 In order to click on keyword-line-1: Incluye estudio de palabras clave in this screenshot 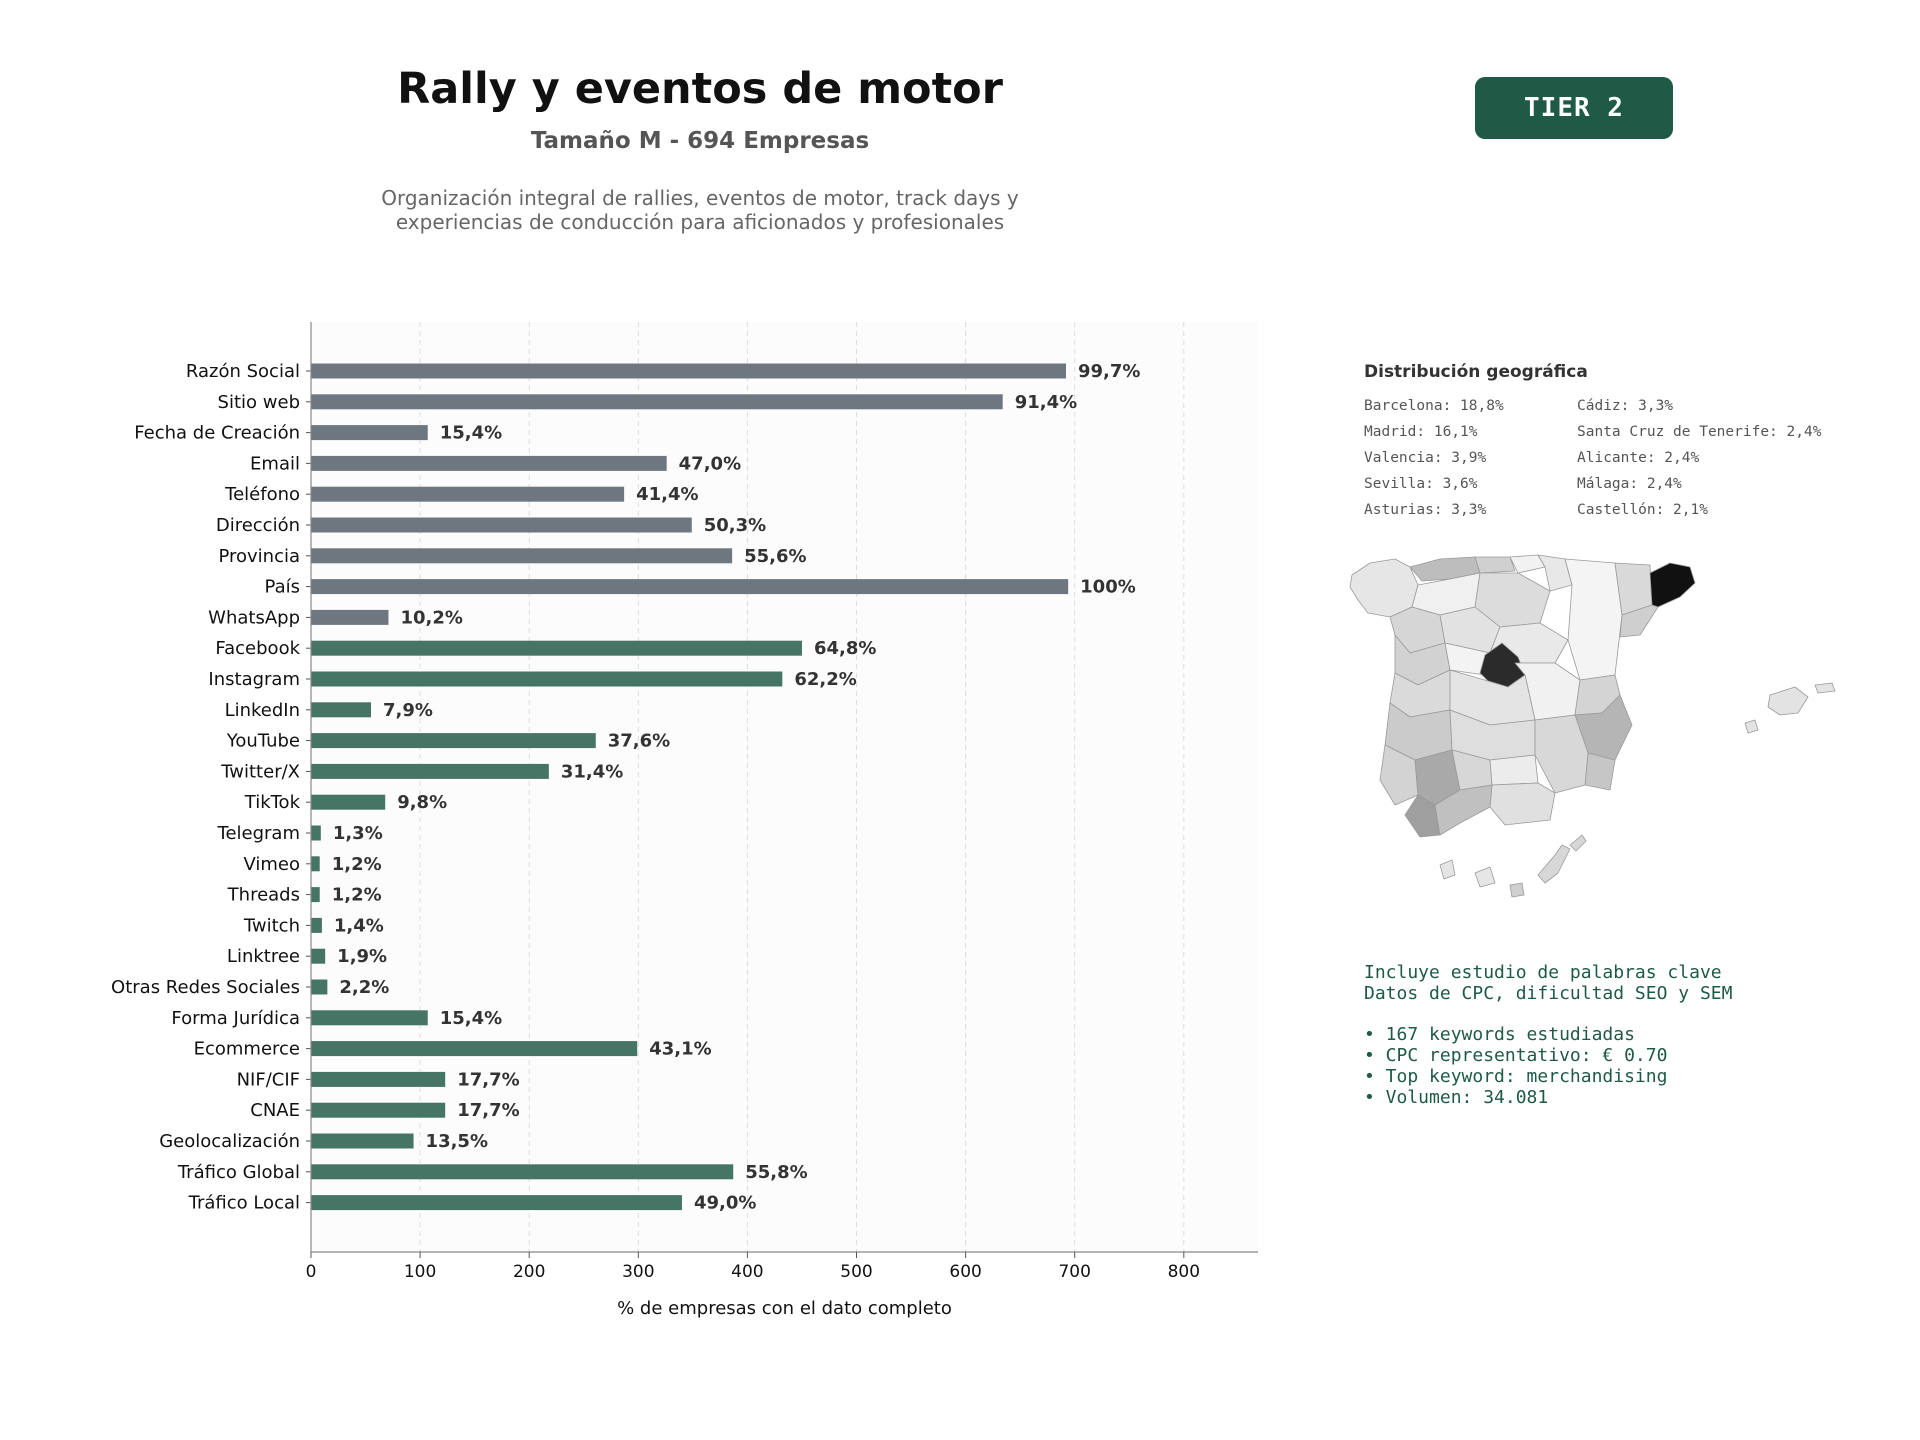, I will do `click(1543, 972)`.